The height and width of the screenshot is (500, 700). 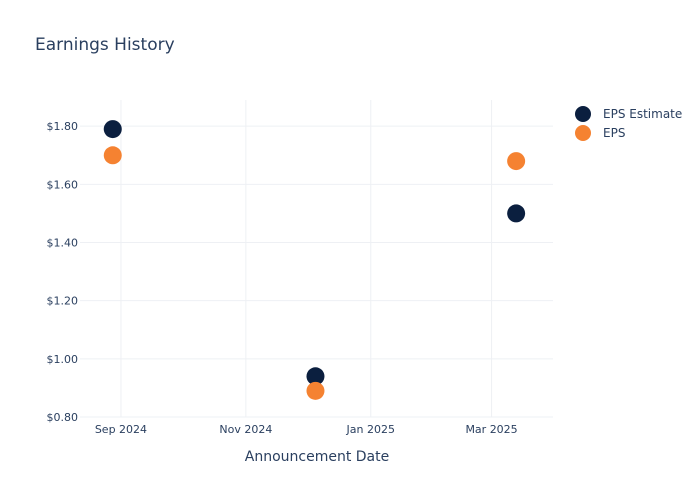 What do you see at coordinates (63, 272) in the screenshot?
I see `y-axis-ticks: $0.80 $1.00 $1.20 $1.40 $1.60 $1.80` at bounding box center [63, 272].